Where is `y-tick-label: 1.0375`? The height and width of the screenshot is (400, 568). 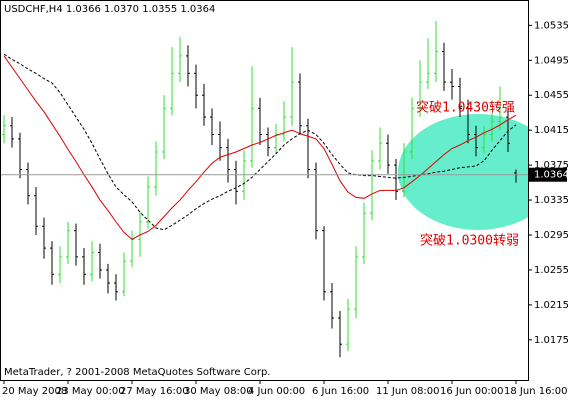
y-tick-label: 1.0375 is located at coordinates (551, 165).